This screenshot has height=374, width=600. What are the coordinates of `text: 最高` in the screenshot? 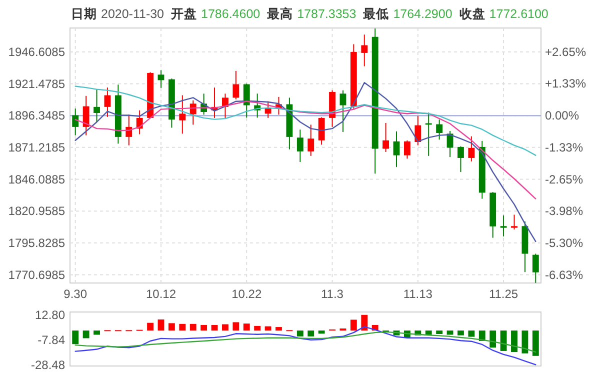 It's located at (280, 13).